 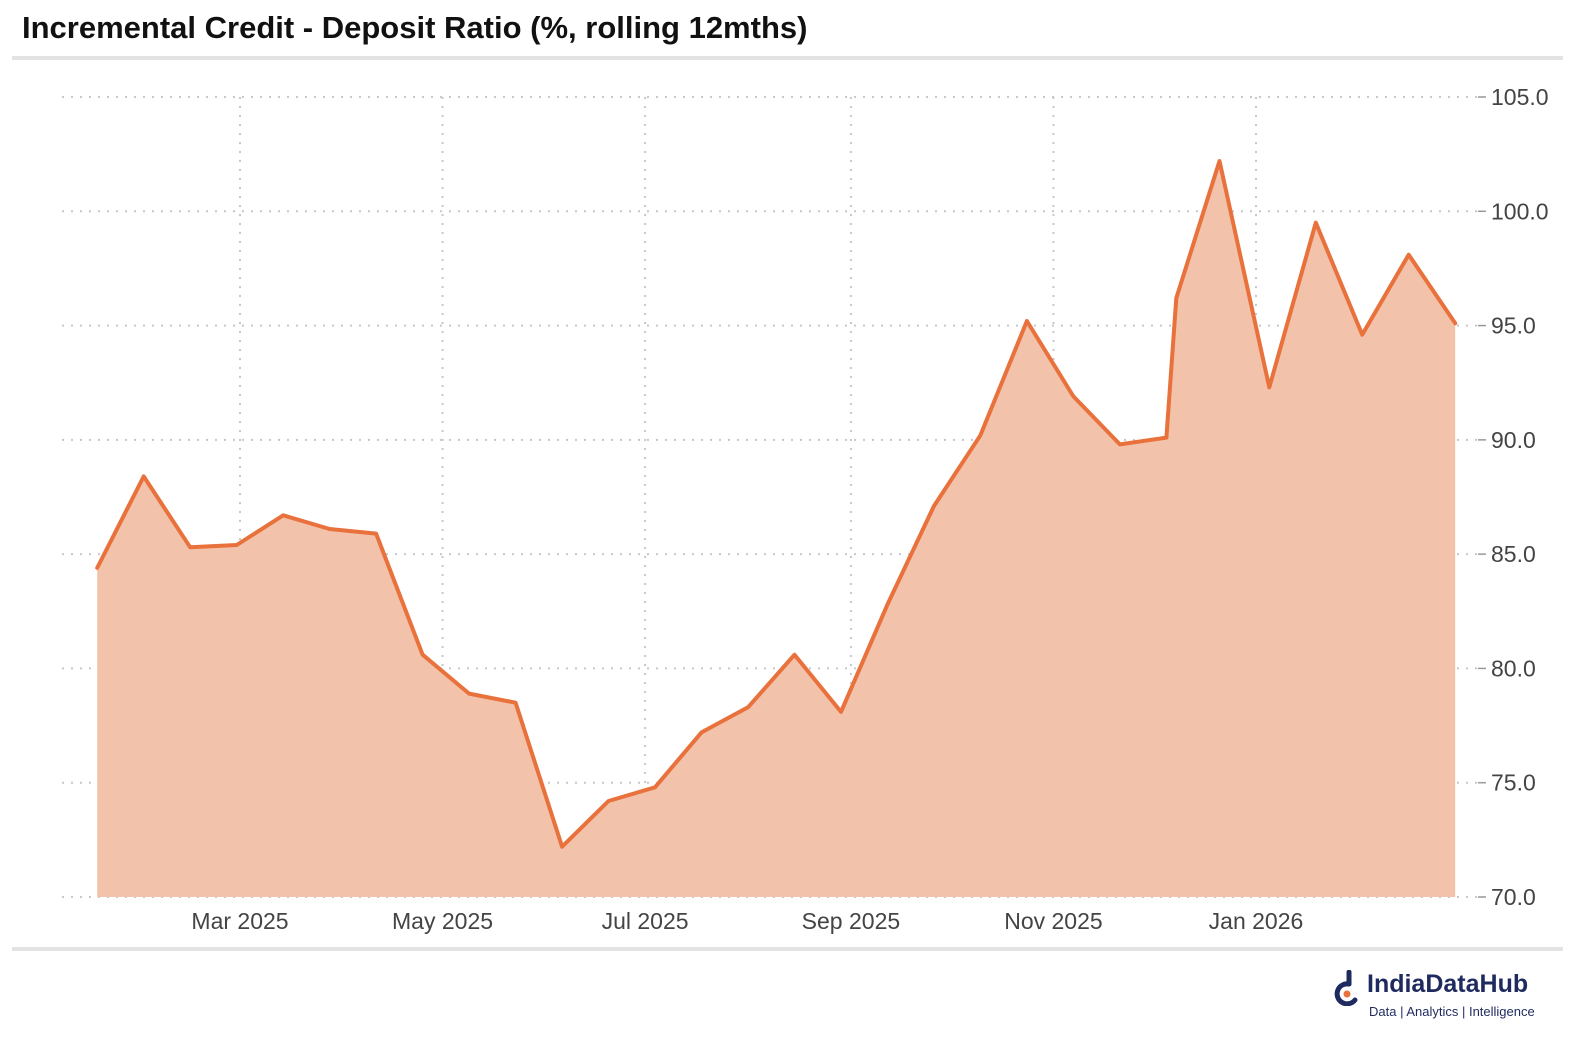 What do you see at coordinates (1256, 921) in the screenshot?
I see `x-tick-label: Jan 2026` at bounding box center [1256, 921].